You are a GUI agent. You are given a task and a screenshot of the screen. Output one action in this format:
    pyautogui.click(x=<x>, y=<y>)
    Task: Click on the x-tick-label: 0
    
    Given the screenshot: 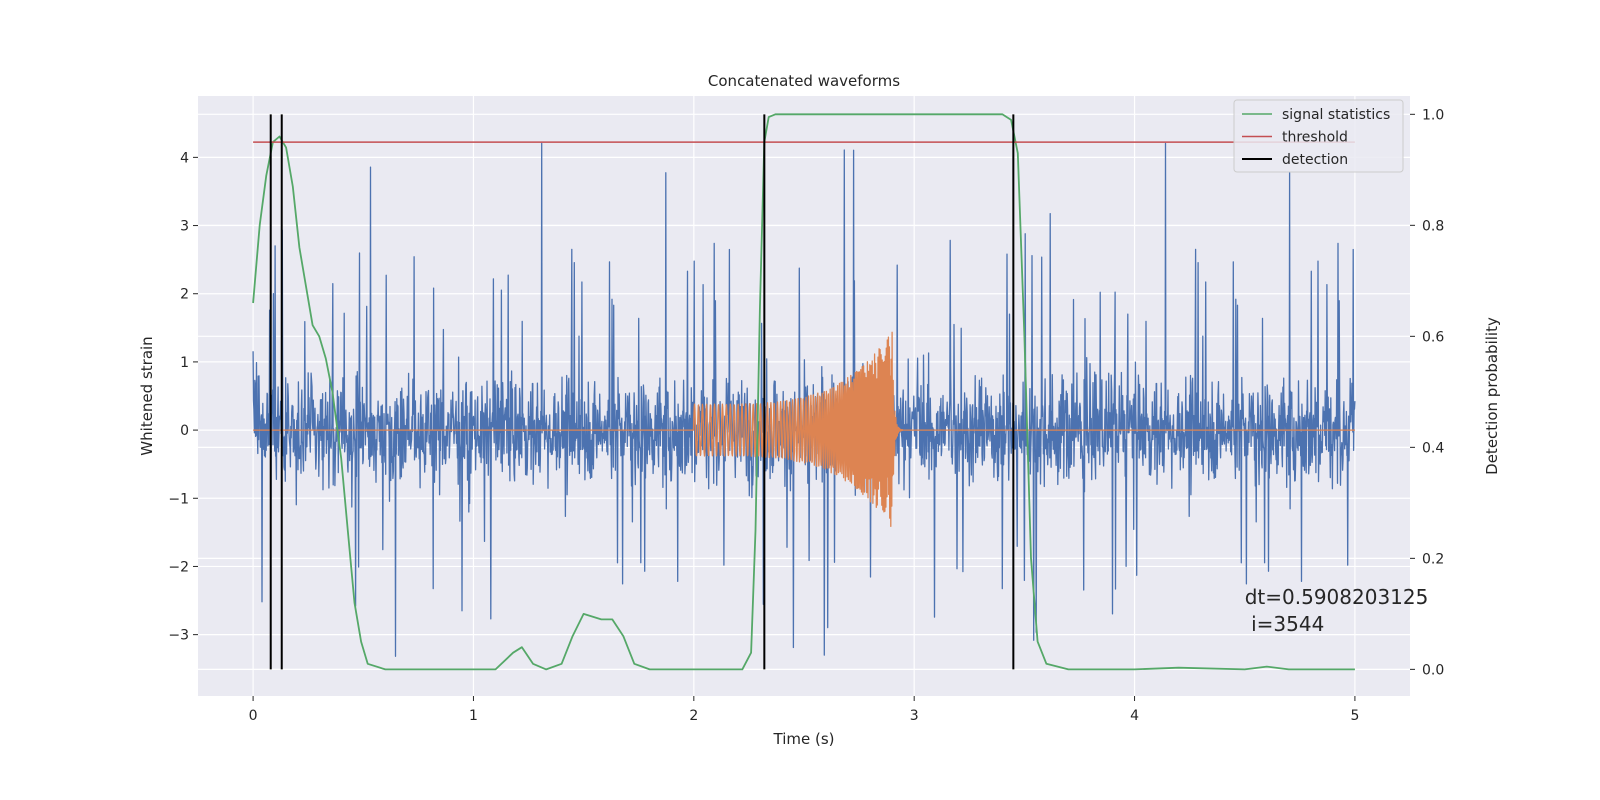 What is the action you would take?
    pyautogui.click(x=253, y=716)
    